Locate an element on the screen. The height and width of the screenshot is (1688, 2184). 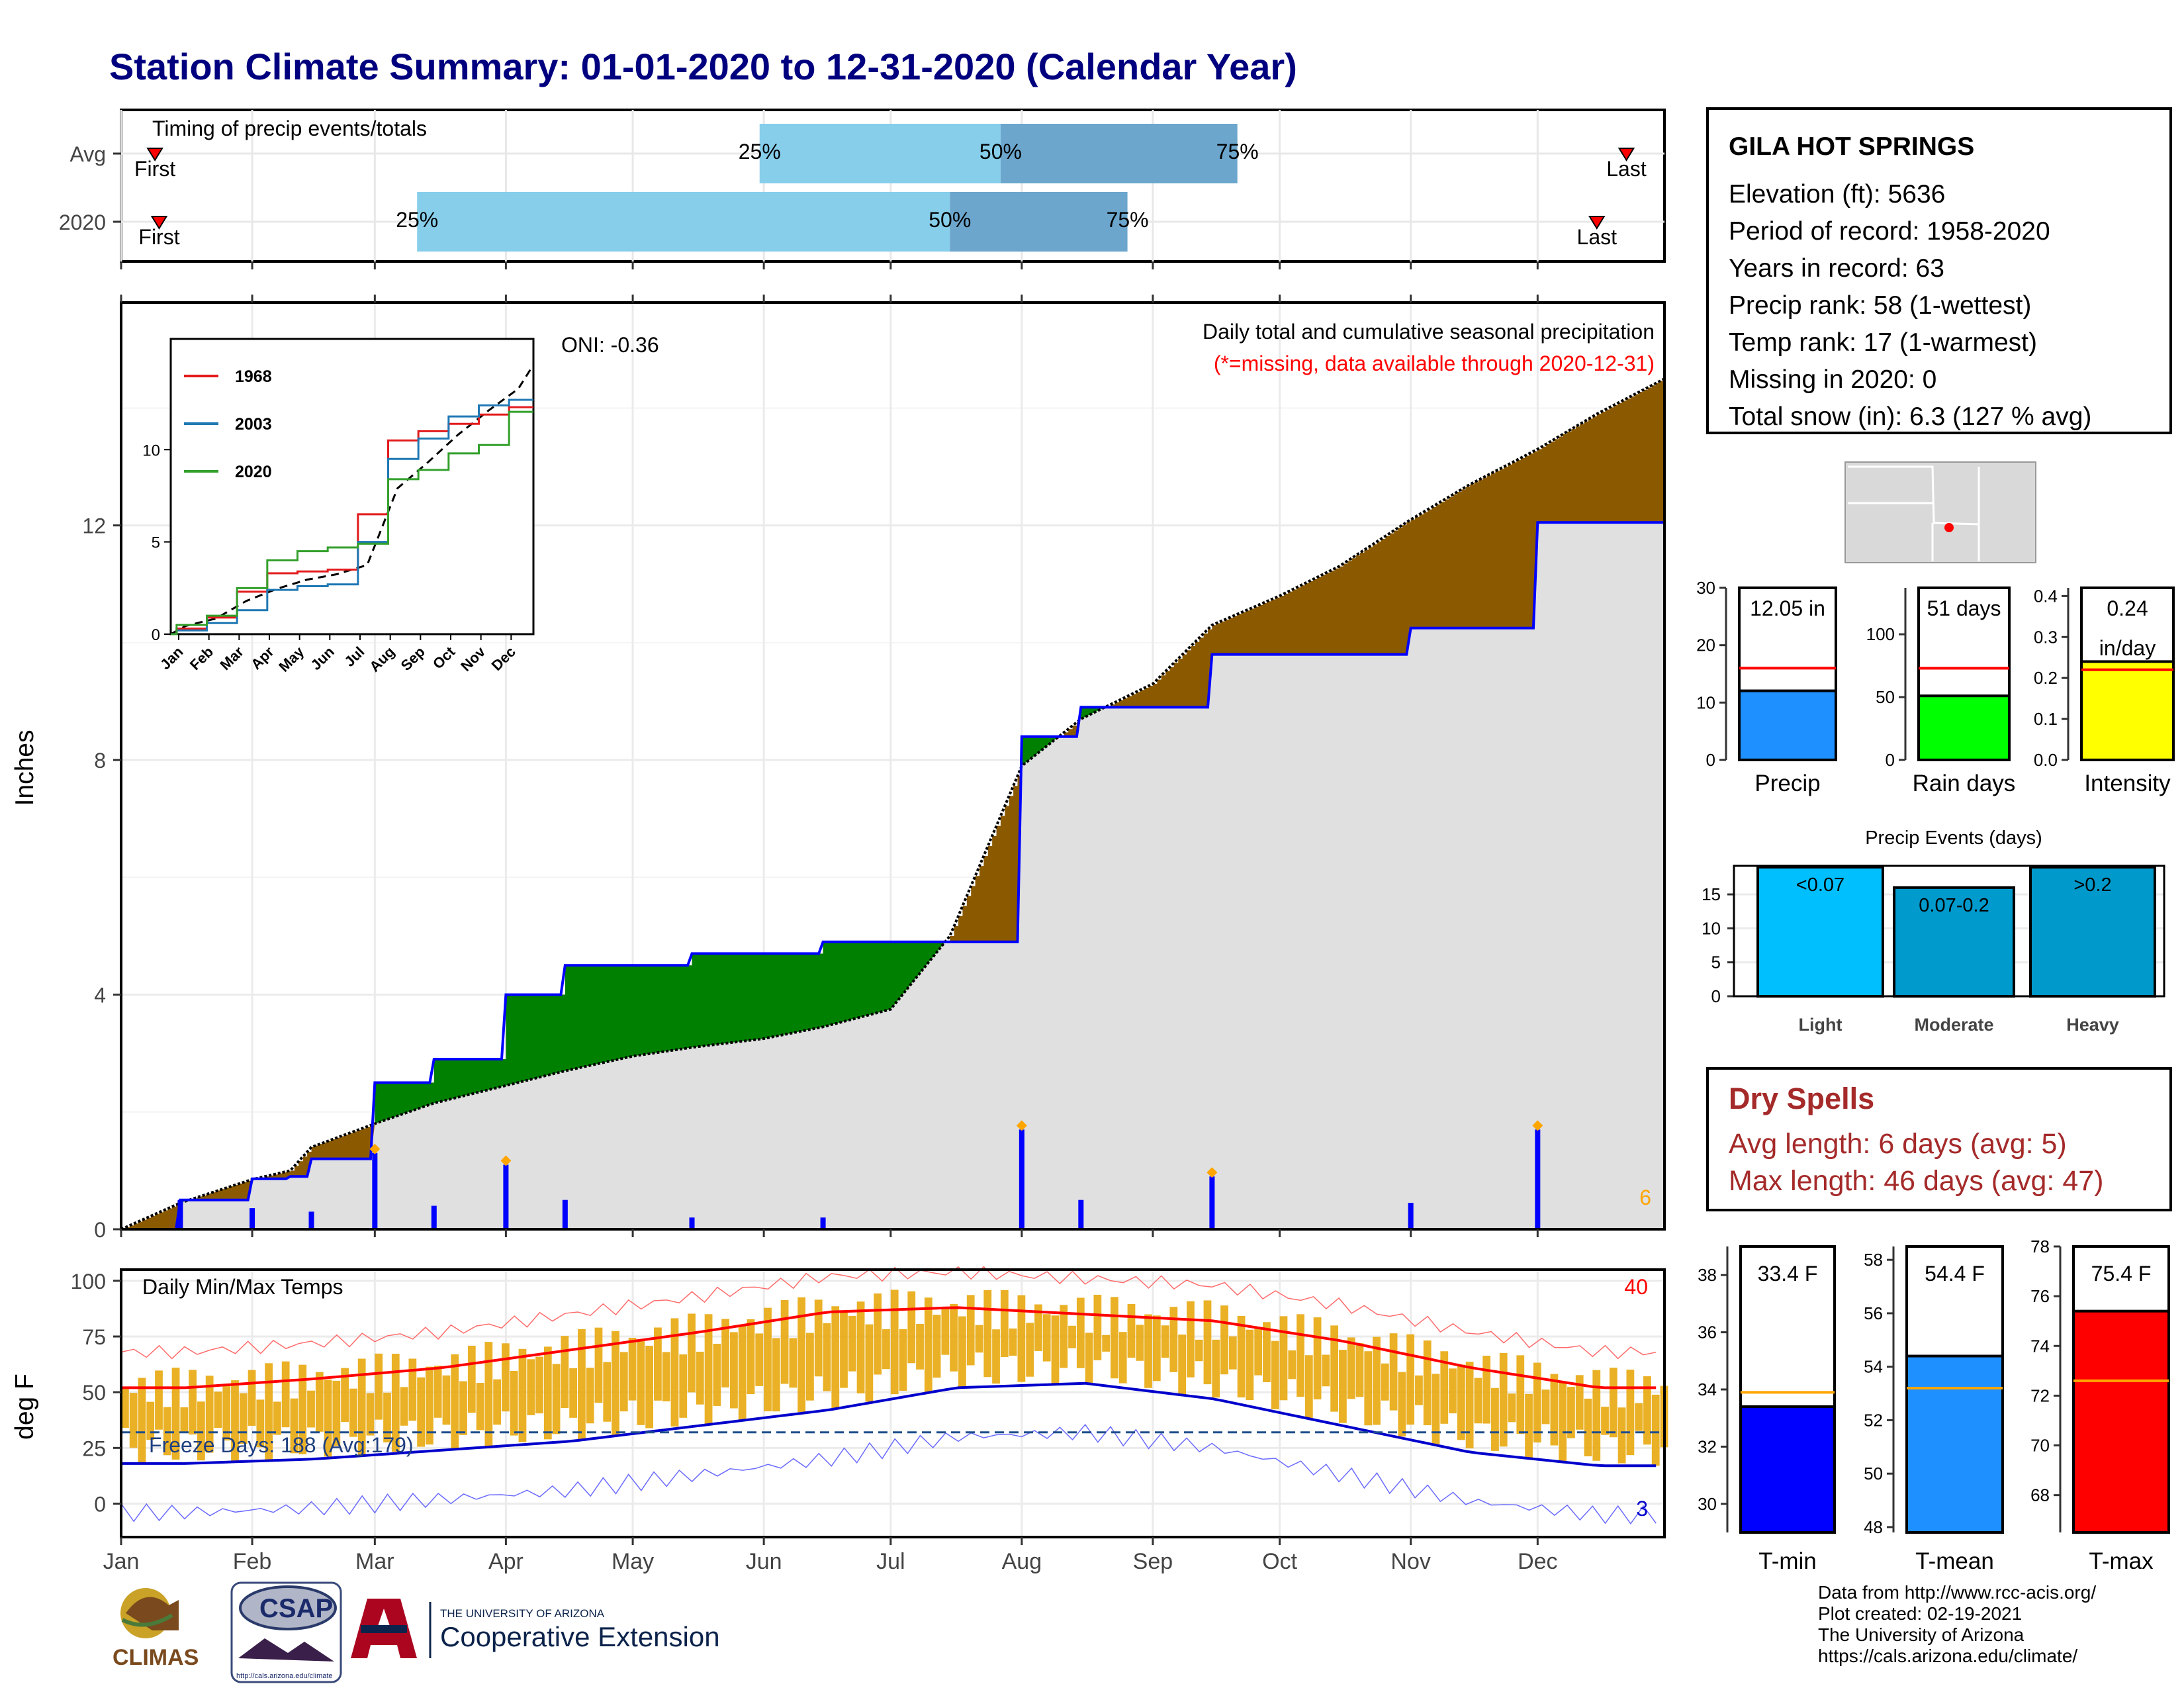
temp-bar-value is located at coordinates (1954, 1444).